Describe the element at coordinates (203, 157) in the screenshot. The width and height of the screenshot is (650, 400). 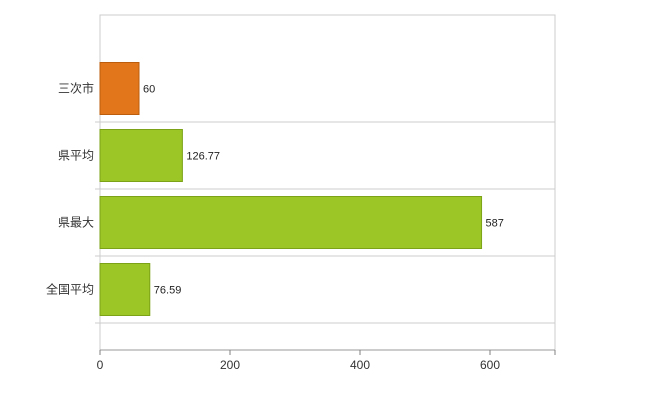
I see `bar-value-label: 126.77` at that location.